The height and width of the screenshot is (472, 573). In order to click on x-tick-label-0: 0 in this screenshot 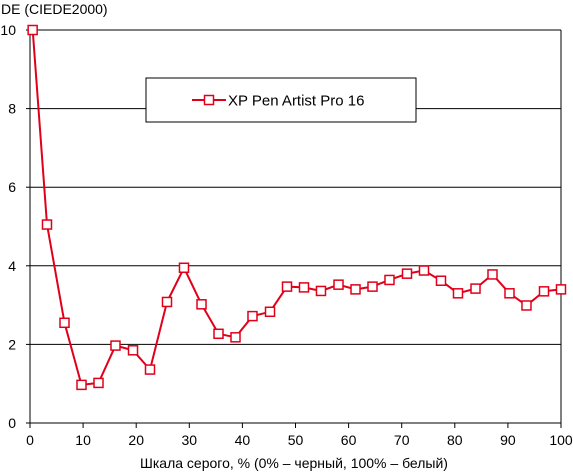, I will do `click(30, 440)`.